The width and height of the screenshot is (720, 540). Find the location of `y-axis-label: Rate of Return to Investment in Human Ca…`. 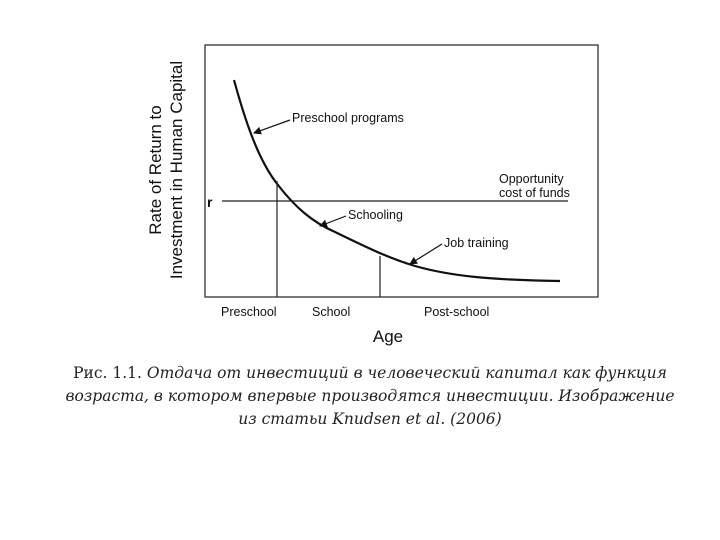

y-axis-label: Rate of Return to Investment in Human Ca… is located at coordinates (166, 170).